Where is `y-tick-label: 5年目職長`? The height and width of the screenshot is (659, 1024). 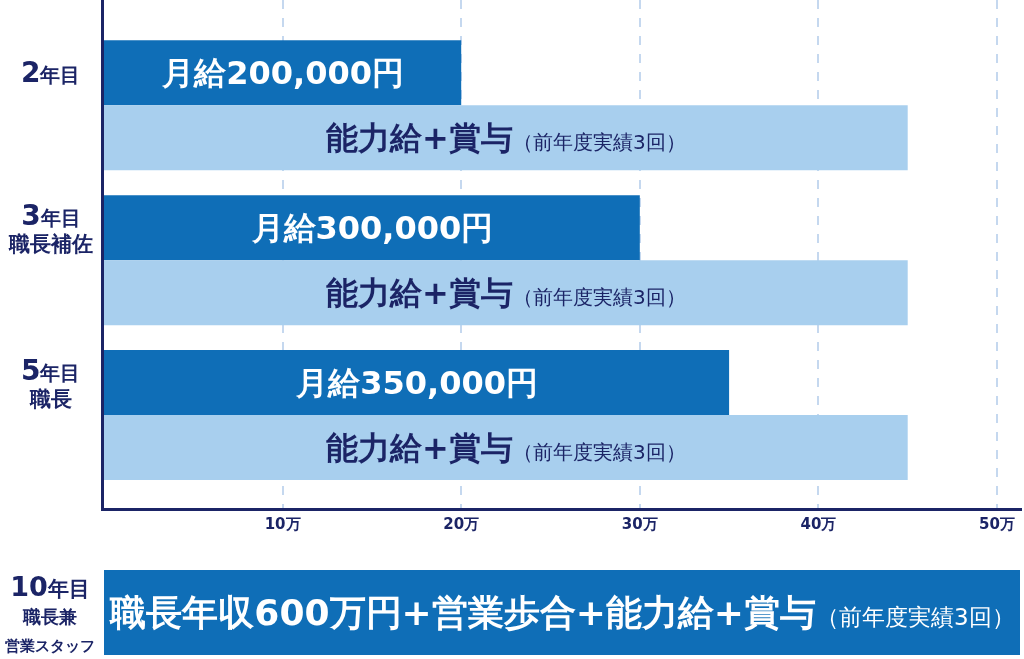 y-tick-label: 5年目職長 is located at coordinates (51, 382).